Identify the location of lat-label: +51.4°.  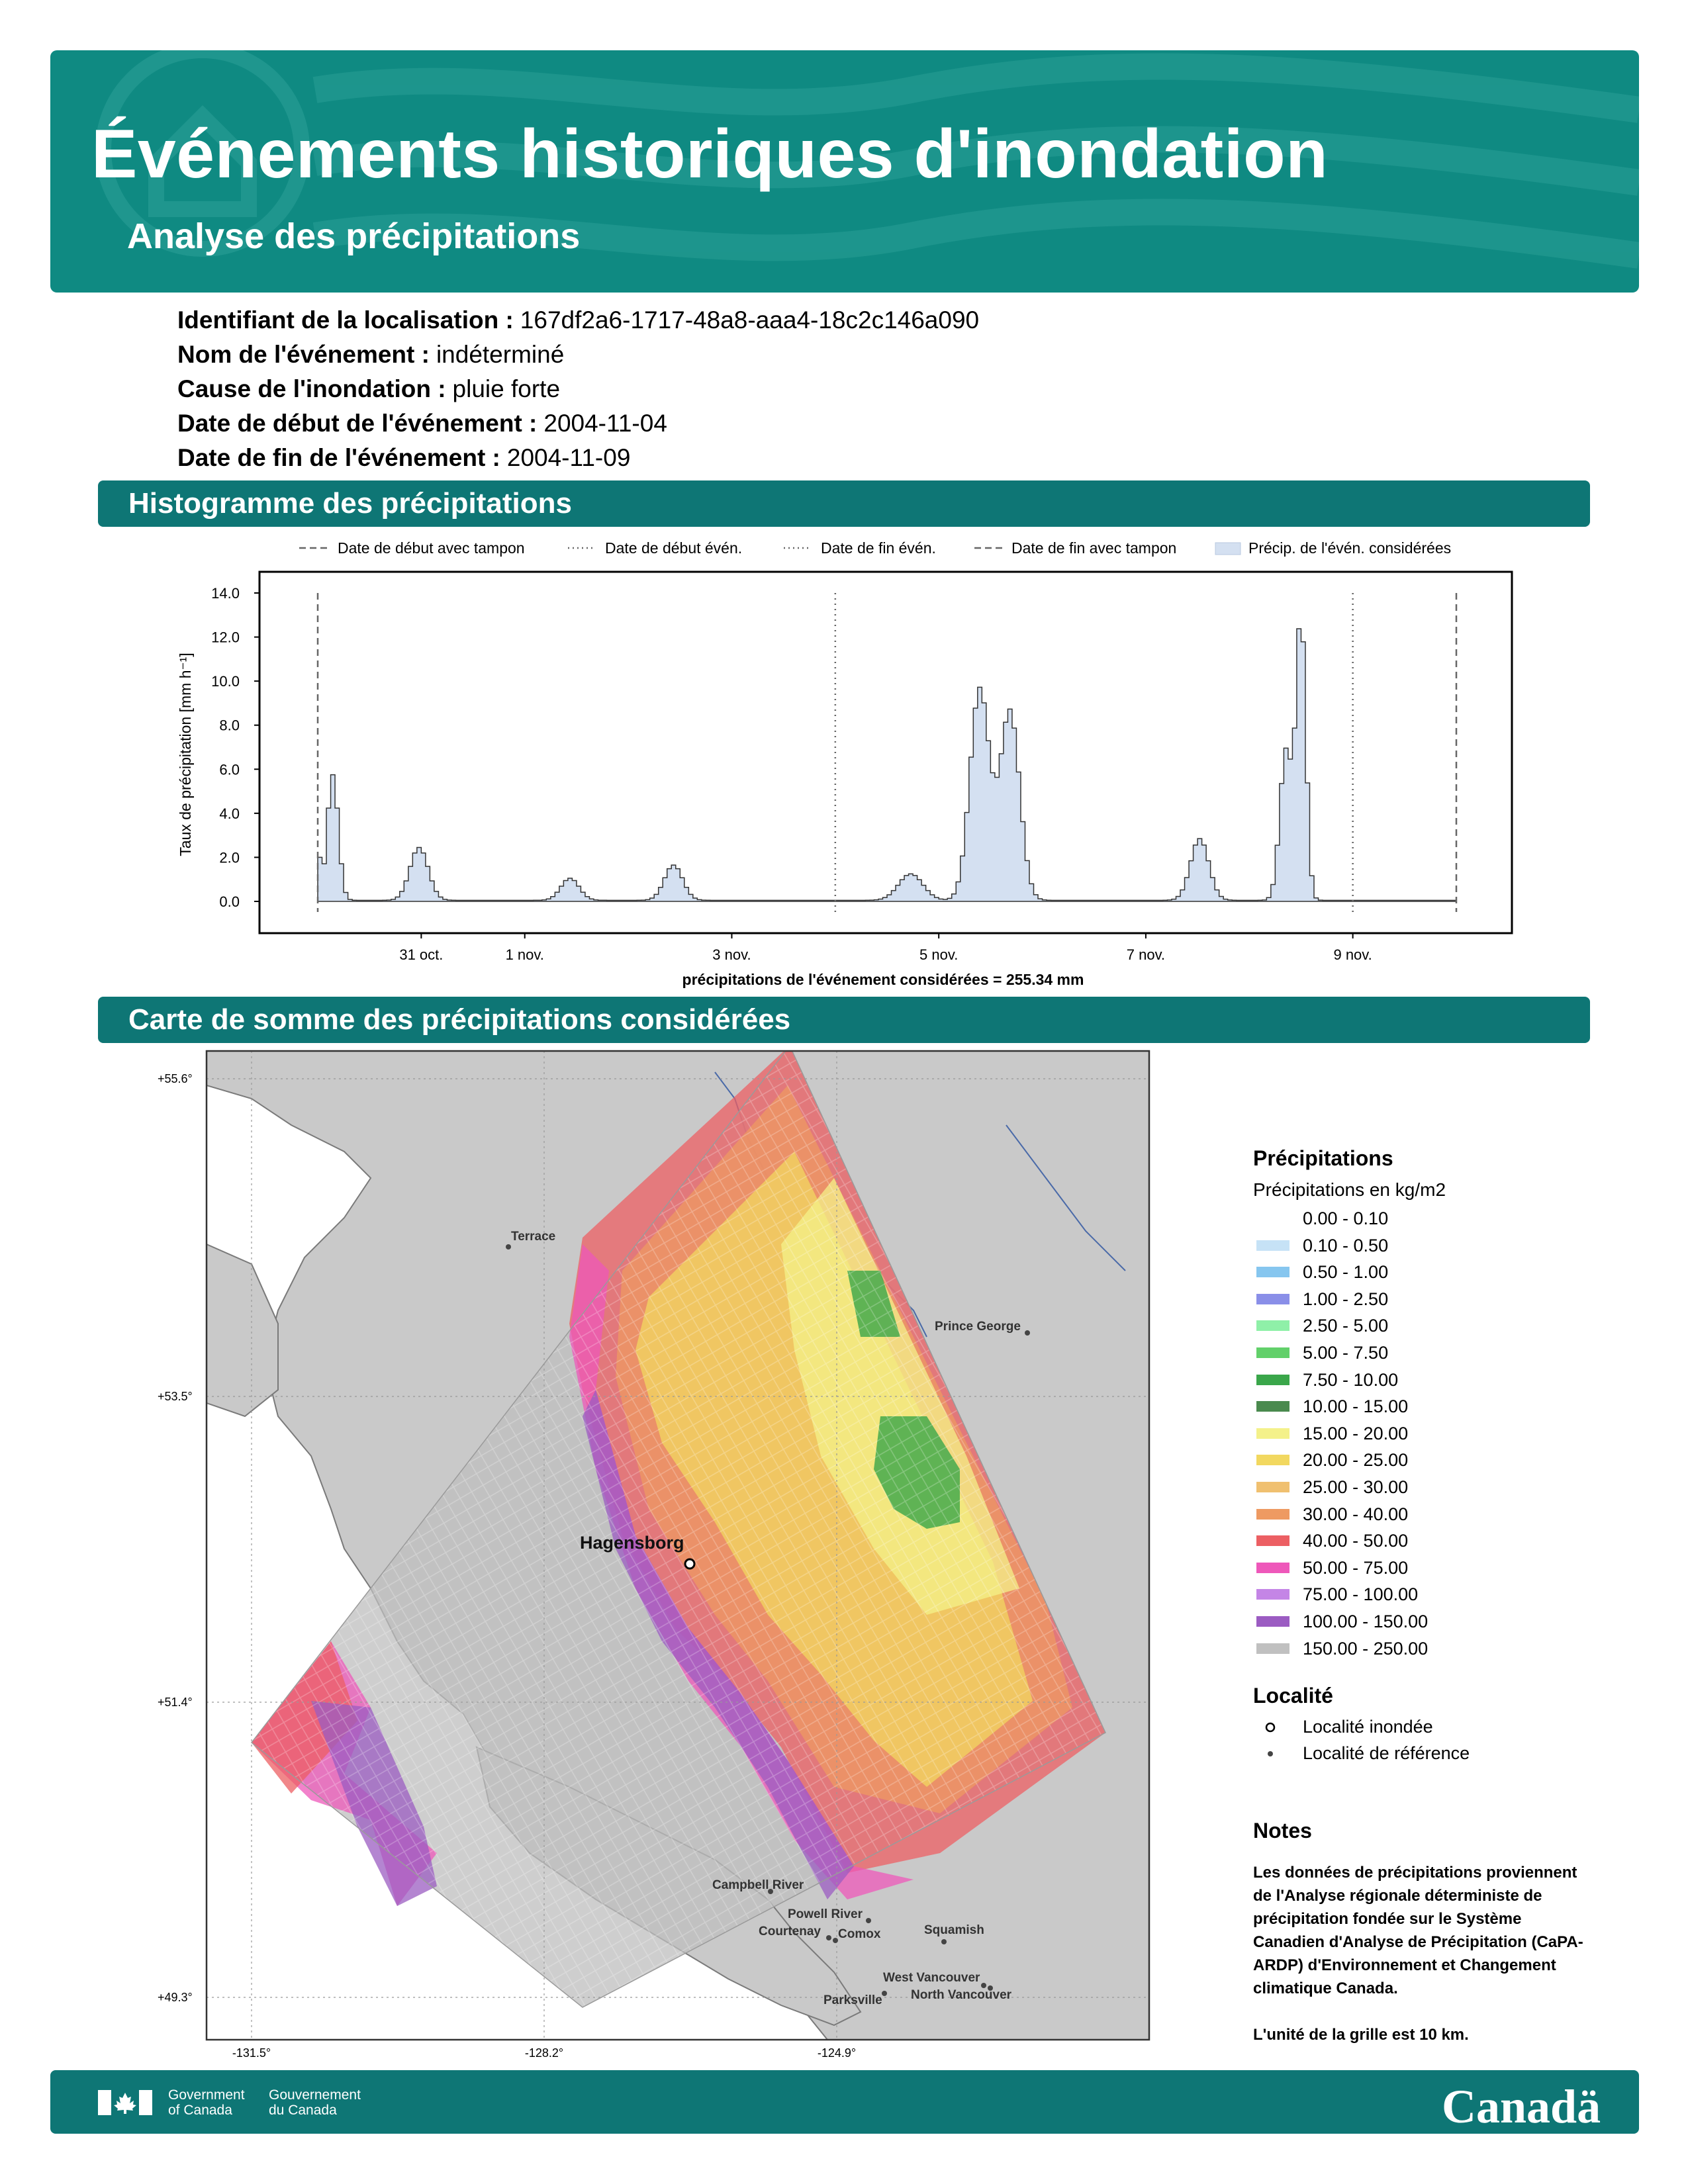
(175, 1703).